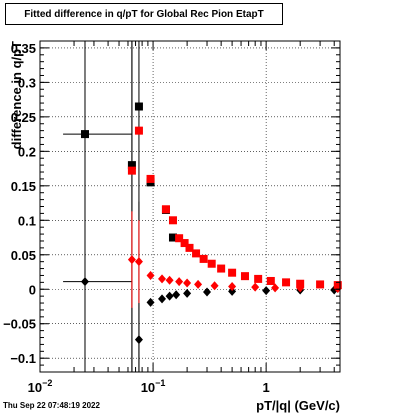 The height and width of the screenshot is (414, 400). Describe the element at coordinates (16, 95) in the screenshot. I see `y-axis-label: difference in q/pT` at that location.